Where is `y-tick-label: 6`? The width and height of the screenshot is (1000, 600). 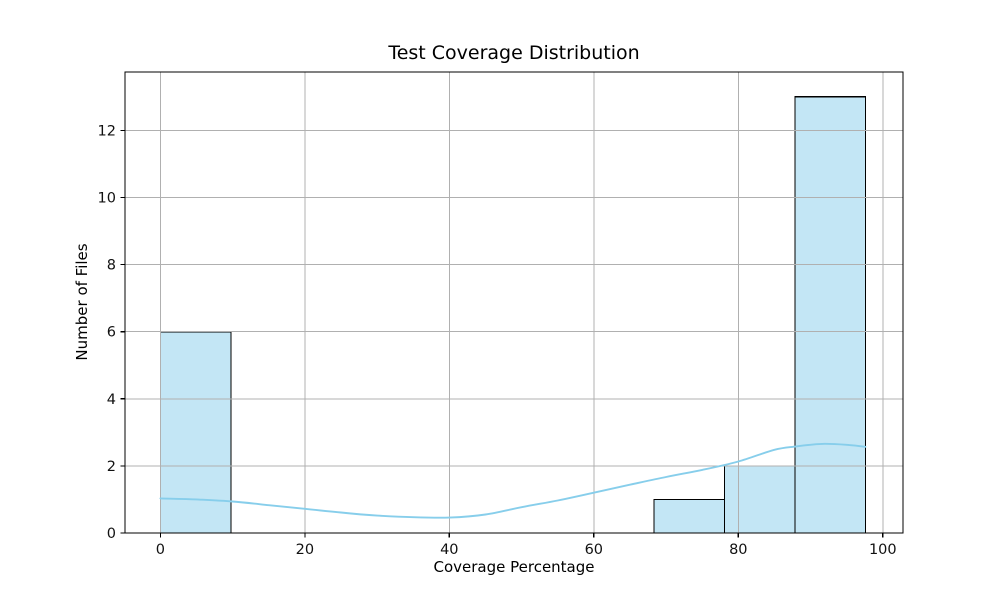
y-tick-label: 6 is located at coordinates (111, 333).